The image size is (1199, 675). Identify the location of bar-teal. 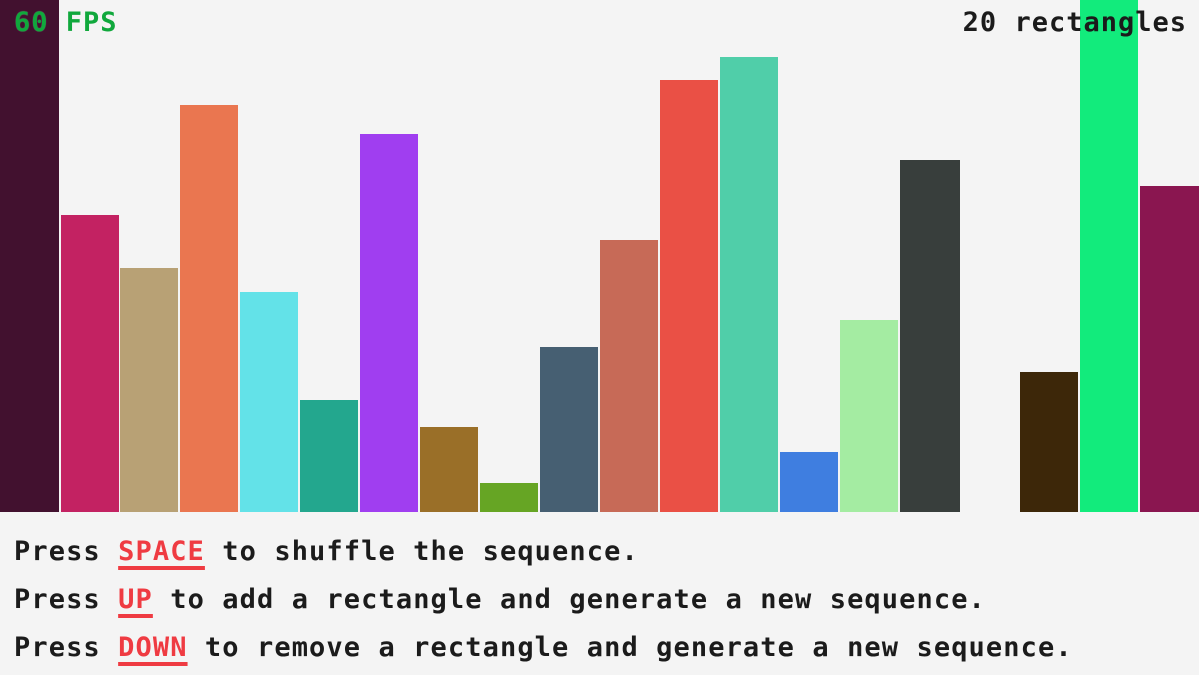
(329, 456).